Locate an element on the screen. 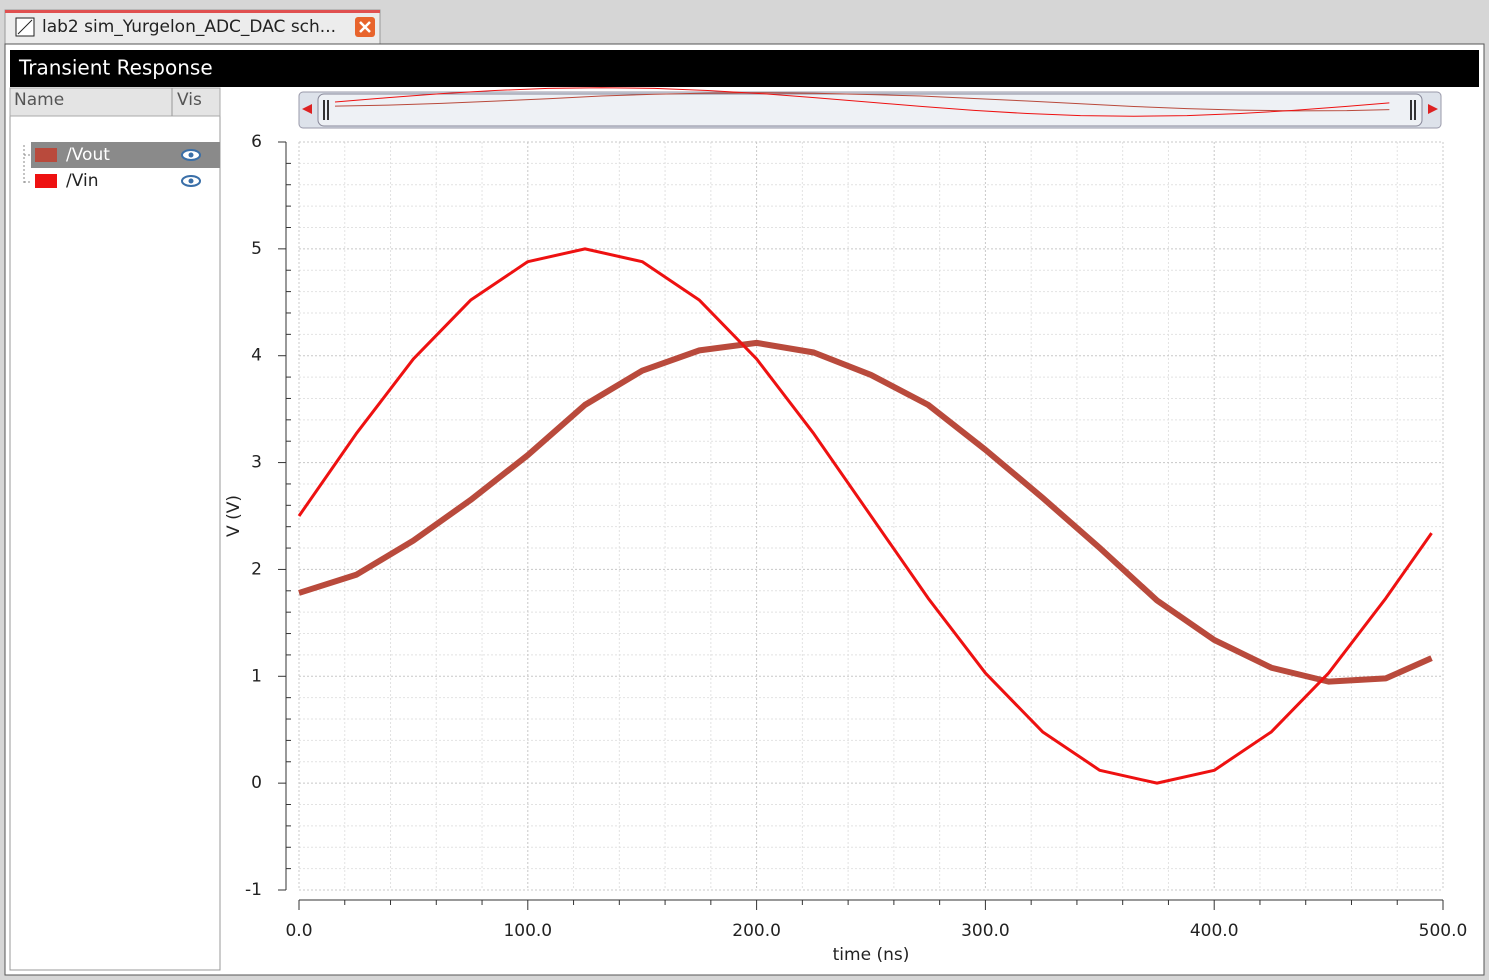  y-tick-label: 5 is located at coordinates (256, 249).